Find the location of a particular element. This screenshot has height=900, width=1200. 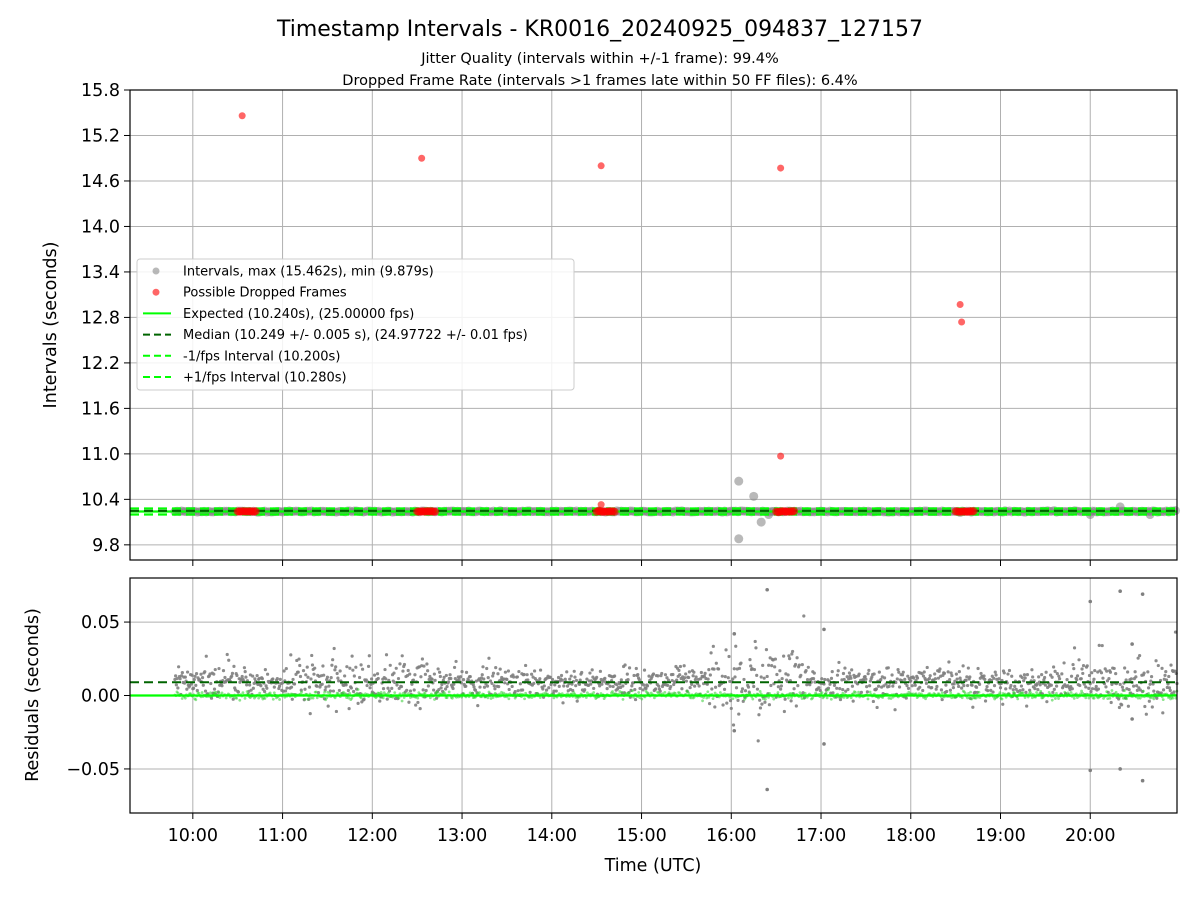

legend-marker is located at coordinates (156, 271).